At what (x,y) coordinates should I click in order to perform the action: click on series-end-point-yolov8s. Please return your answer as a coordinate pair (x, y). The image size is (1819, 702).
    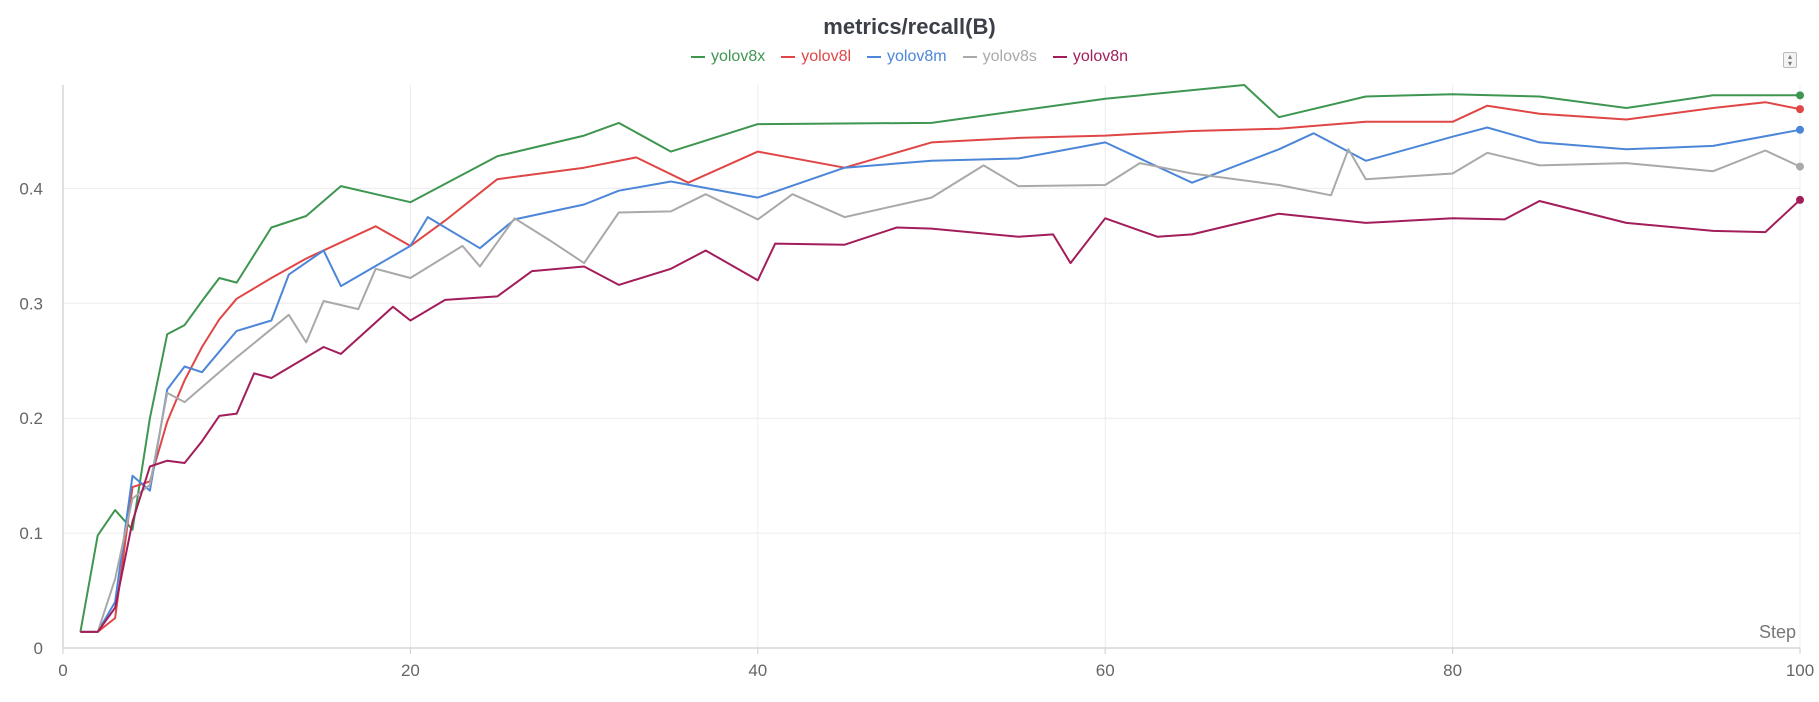
    Looking at the image, I should click on (1800, 166).